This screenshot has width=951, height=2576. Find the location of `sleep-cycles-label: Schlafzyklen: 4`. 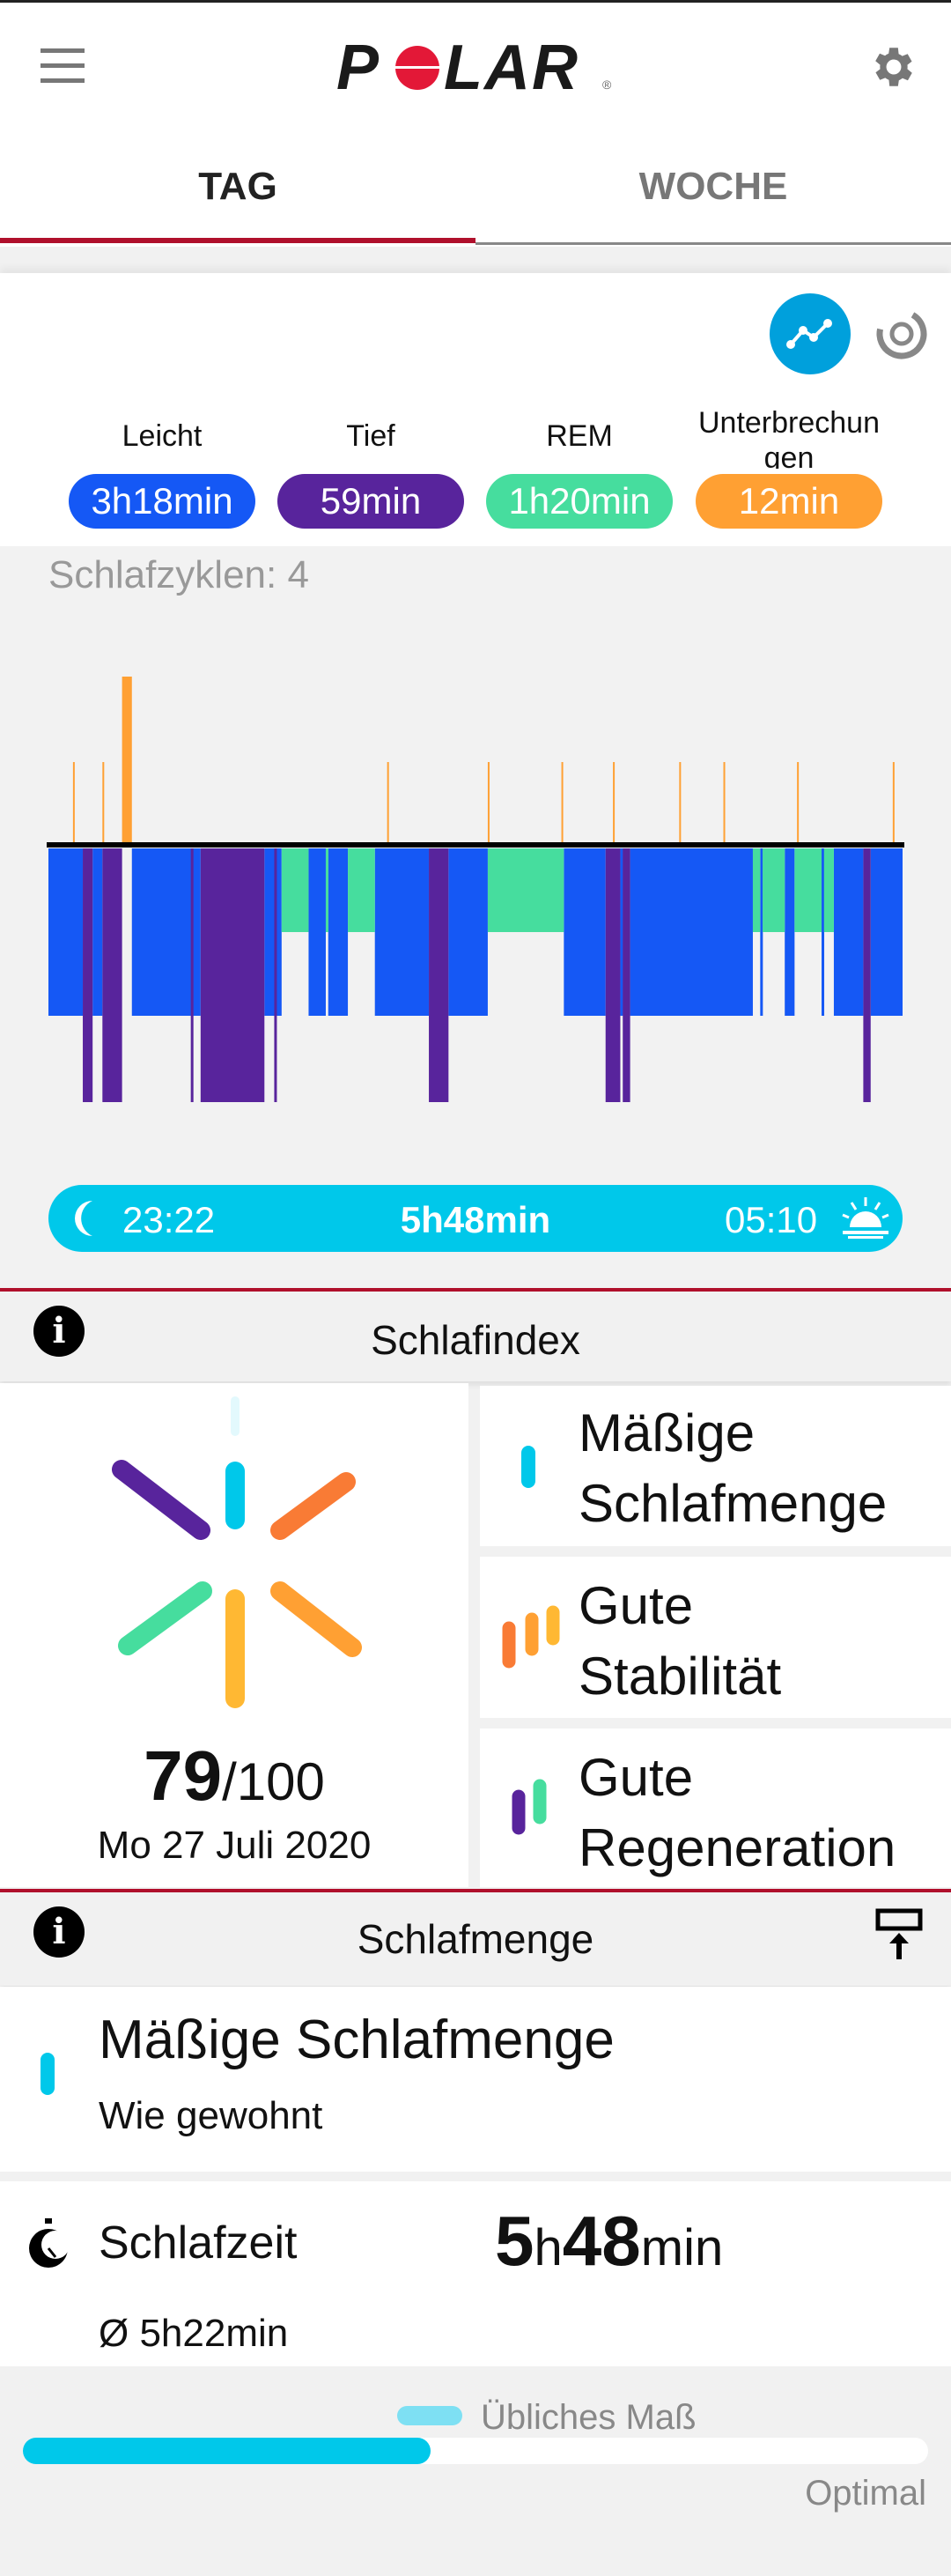

sleep-cycles-label: Schlafzyklen: 4 is located at coordinates (178, 575).